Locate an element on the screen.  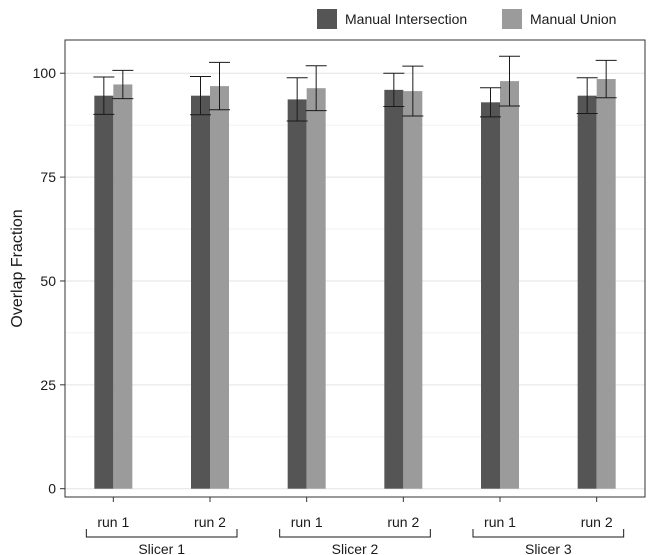
y-axis-title: Overlap Fraction is located at coordinates (17, 268).